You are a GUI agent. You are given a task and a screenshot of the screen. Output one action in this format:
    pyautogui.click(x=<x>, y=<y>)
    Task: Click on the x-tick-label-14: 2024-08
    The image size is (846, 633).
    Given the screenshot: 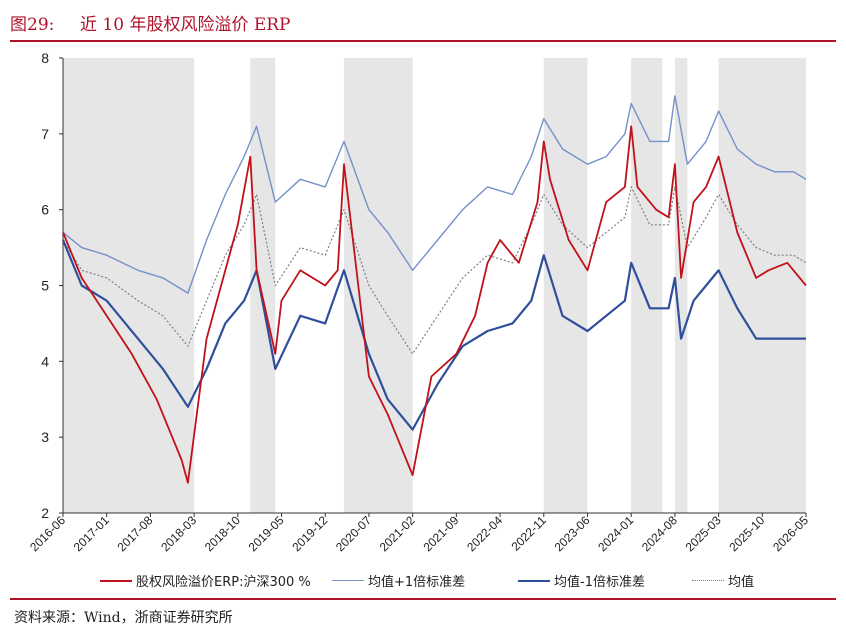 What is the action you would take?
    pyautogui.click(x=659, y=533)
    